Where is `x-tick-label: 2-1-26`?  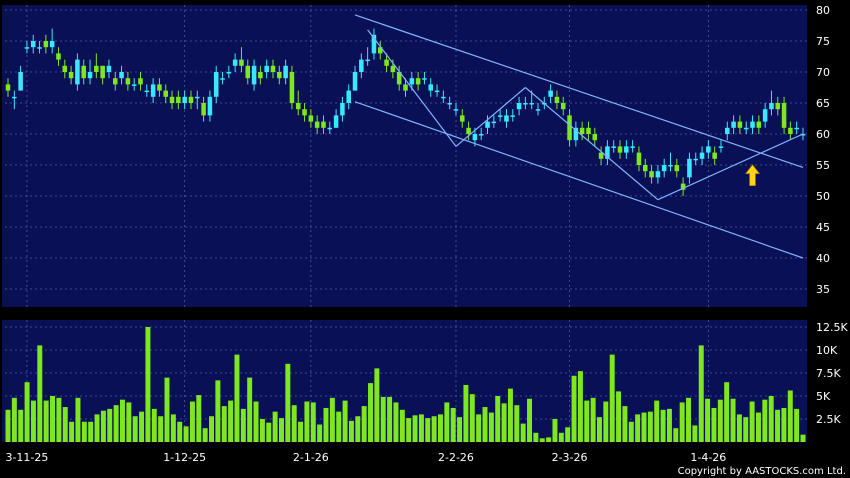
x-tick-label: 2-1-26 is located at coordinates (311, 457).